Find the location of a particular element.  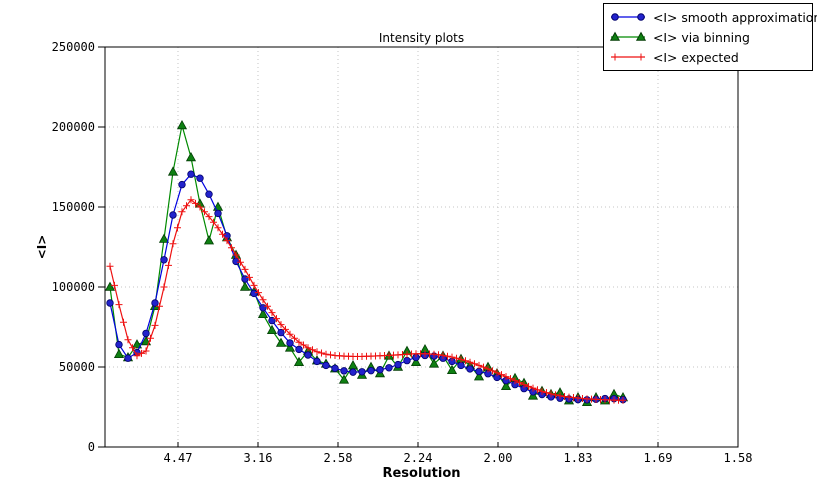

y-axis-label: <I> is located at coordinates (42, 247).